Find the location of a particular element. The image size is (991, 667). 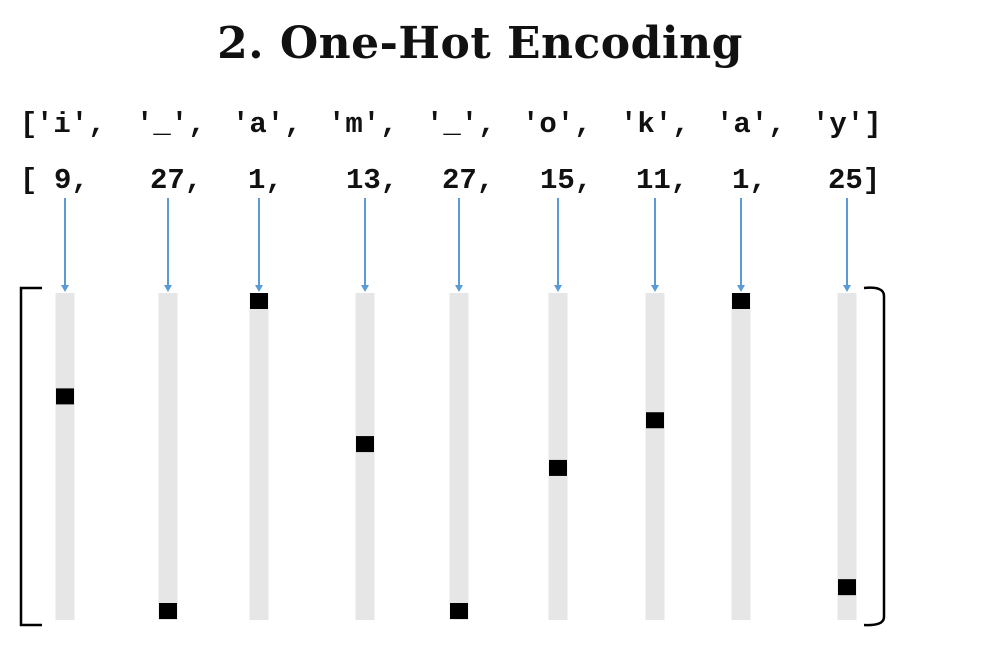

index-value: 13, is located at coordinates (372, 180).